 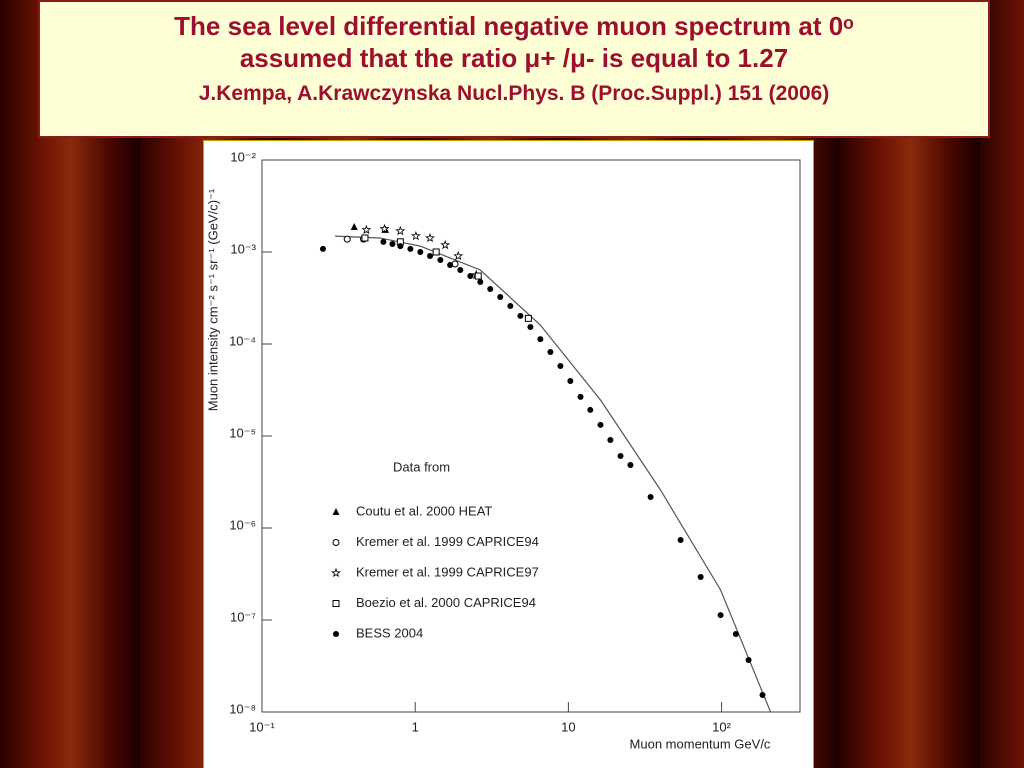 I want to click on legend-label: Coutu et al. 2000 HEAT, so click(x=424, y=510).